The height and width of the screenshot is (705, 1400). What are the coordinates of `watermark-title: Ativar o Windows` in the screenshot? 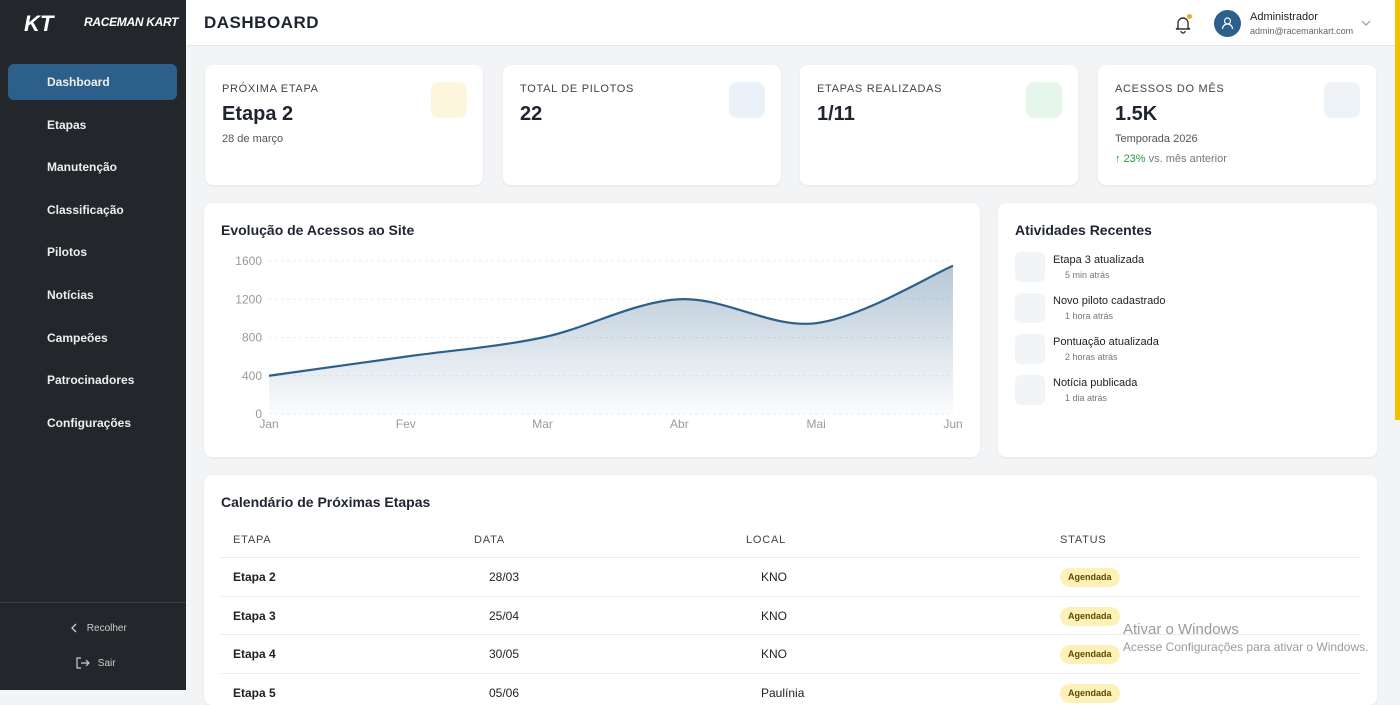 It's located at (1181, 629).